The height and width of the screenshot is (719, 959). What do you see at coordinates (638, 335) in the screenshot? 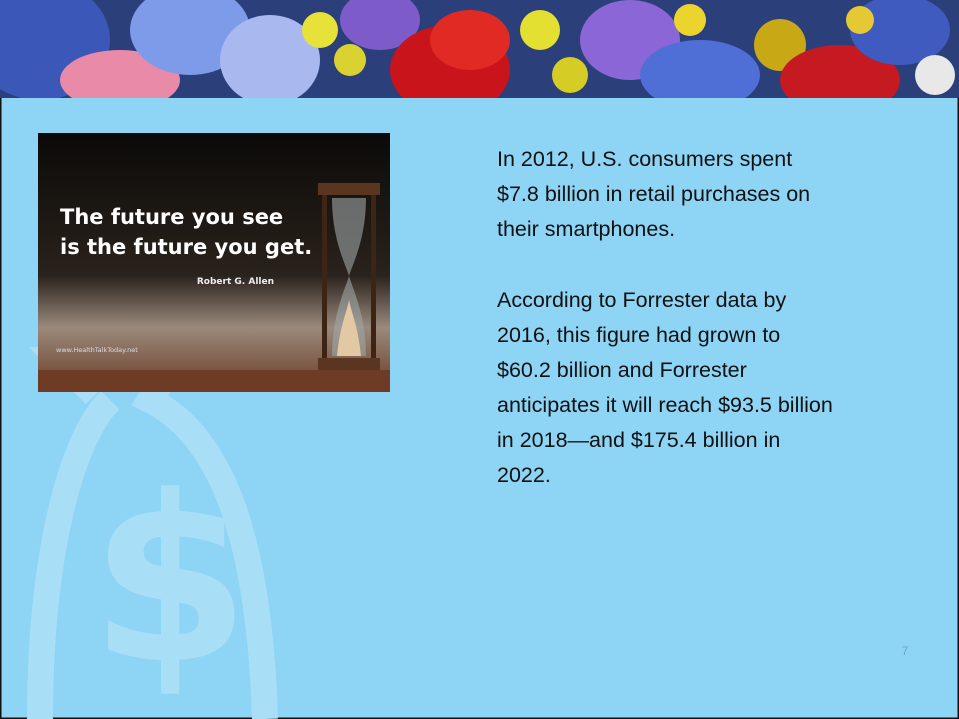
I see `body-line: 2016, this figure had grown to` at bounding box center [638, 335].